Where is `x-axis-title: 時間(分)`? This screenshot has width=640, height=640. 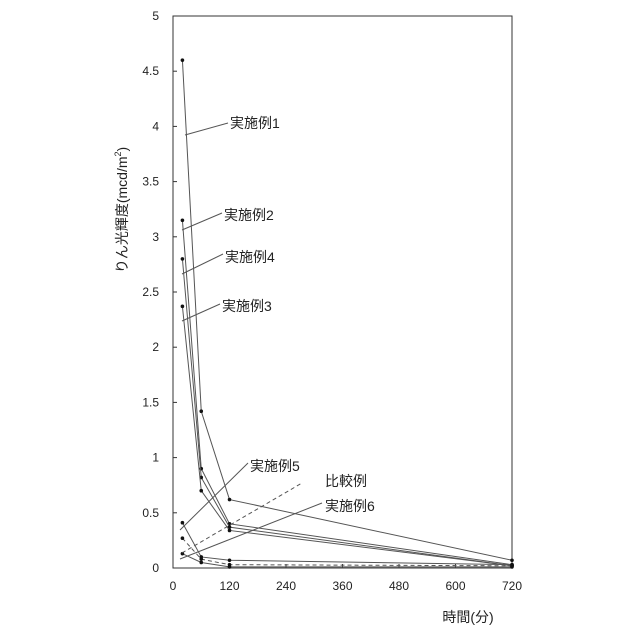 x-axis-title: 時間(分) is located at coordinates (467, 617).